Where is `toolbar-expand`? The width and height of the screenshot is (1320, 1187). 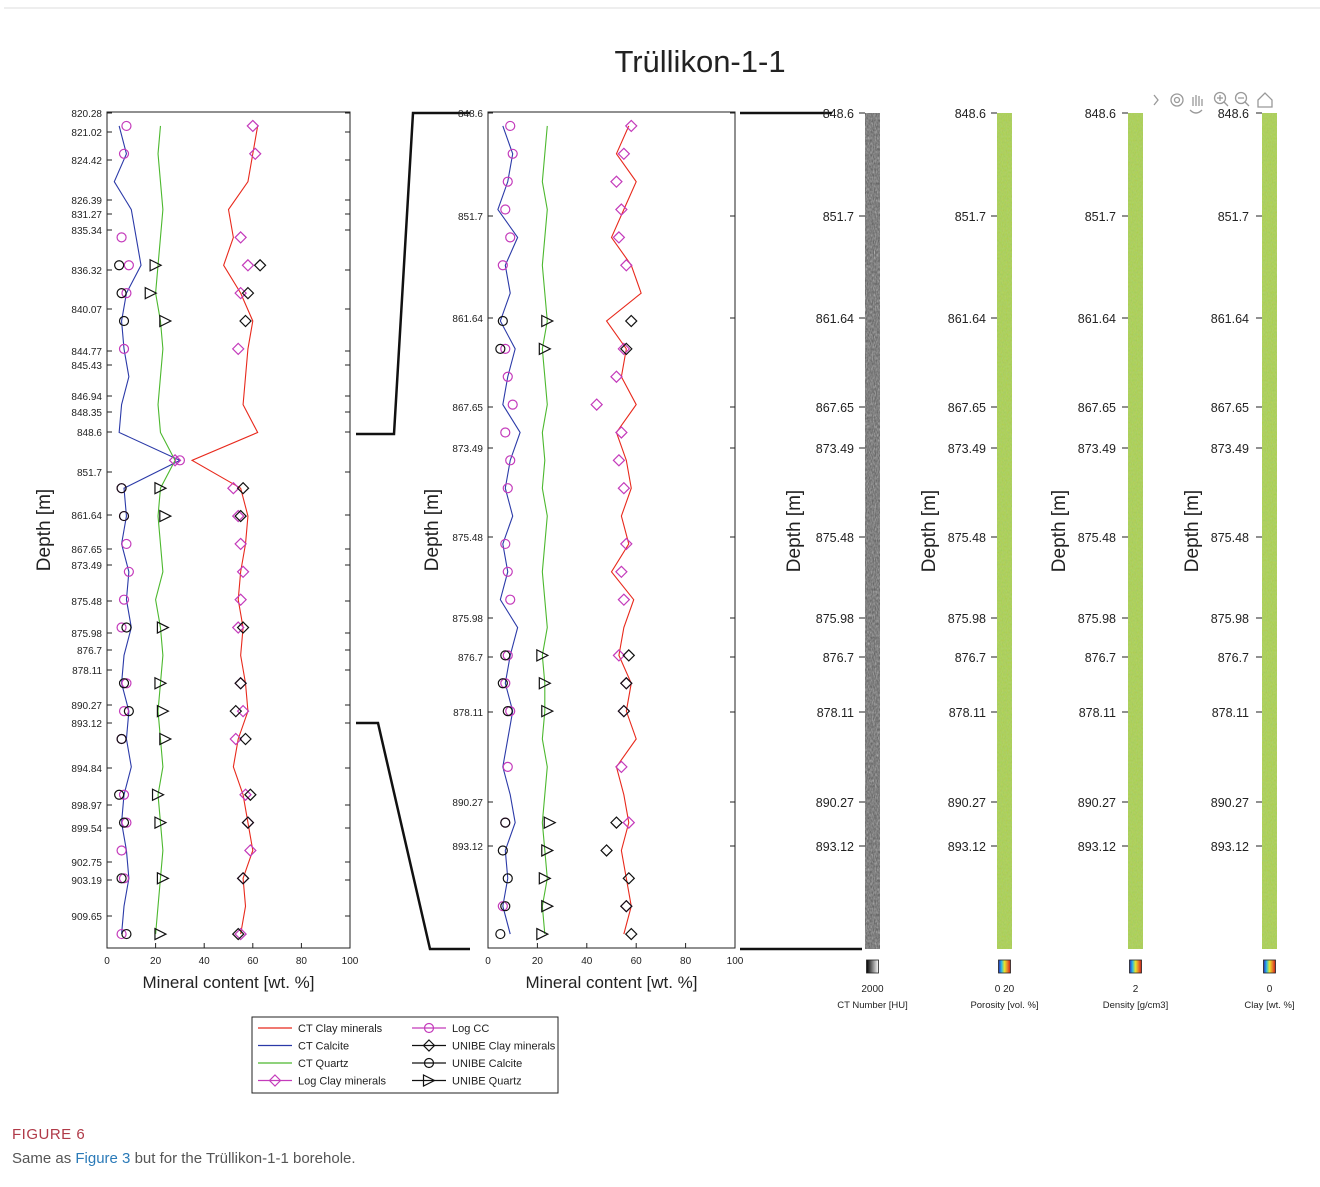 toolbar-expand is located at coordinates (1156, 100).